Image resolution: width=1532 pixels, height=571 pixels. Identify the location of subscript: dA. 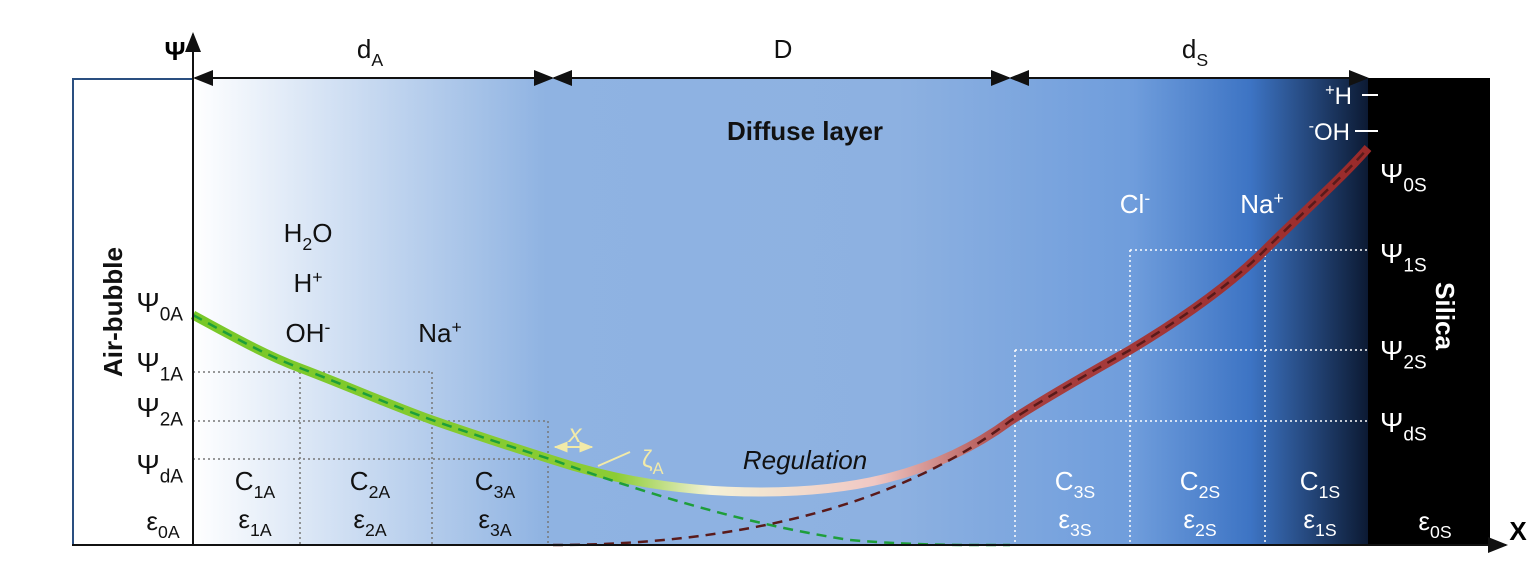
(172, 476).